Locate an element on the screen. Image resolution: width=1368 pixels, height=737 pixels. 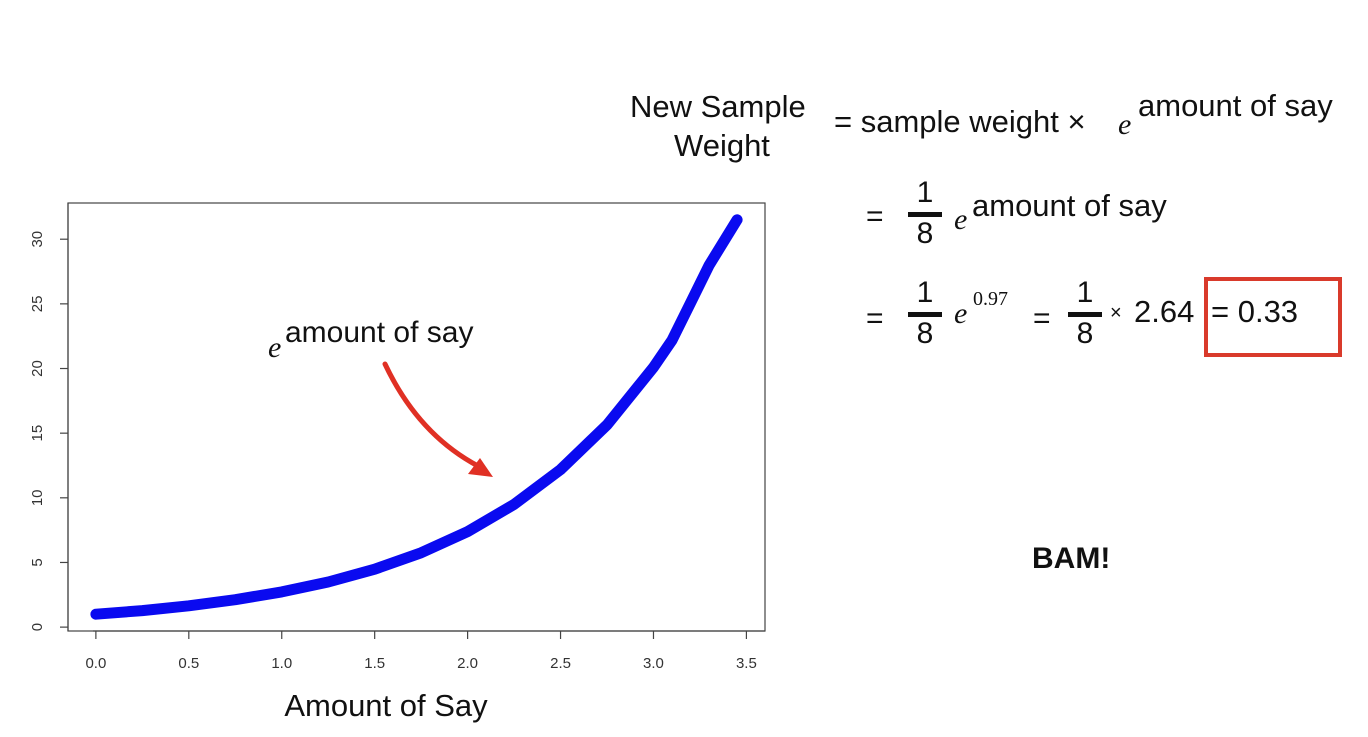
lhs-line1: New Sample is located at coordinates (718, 106).